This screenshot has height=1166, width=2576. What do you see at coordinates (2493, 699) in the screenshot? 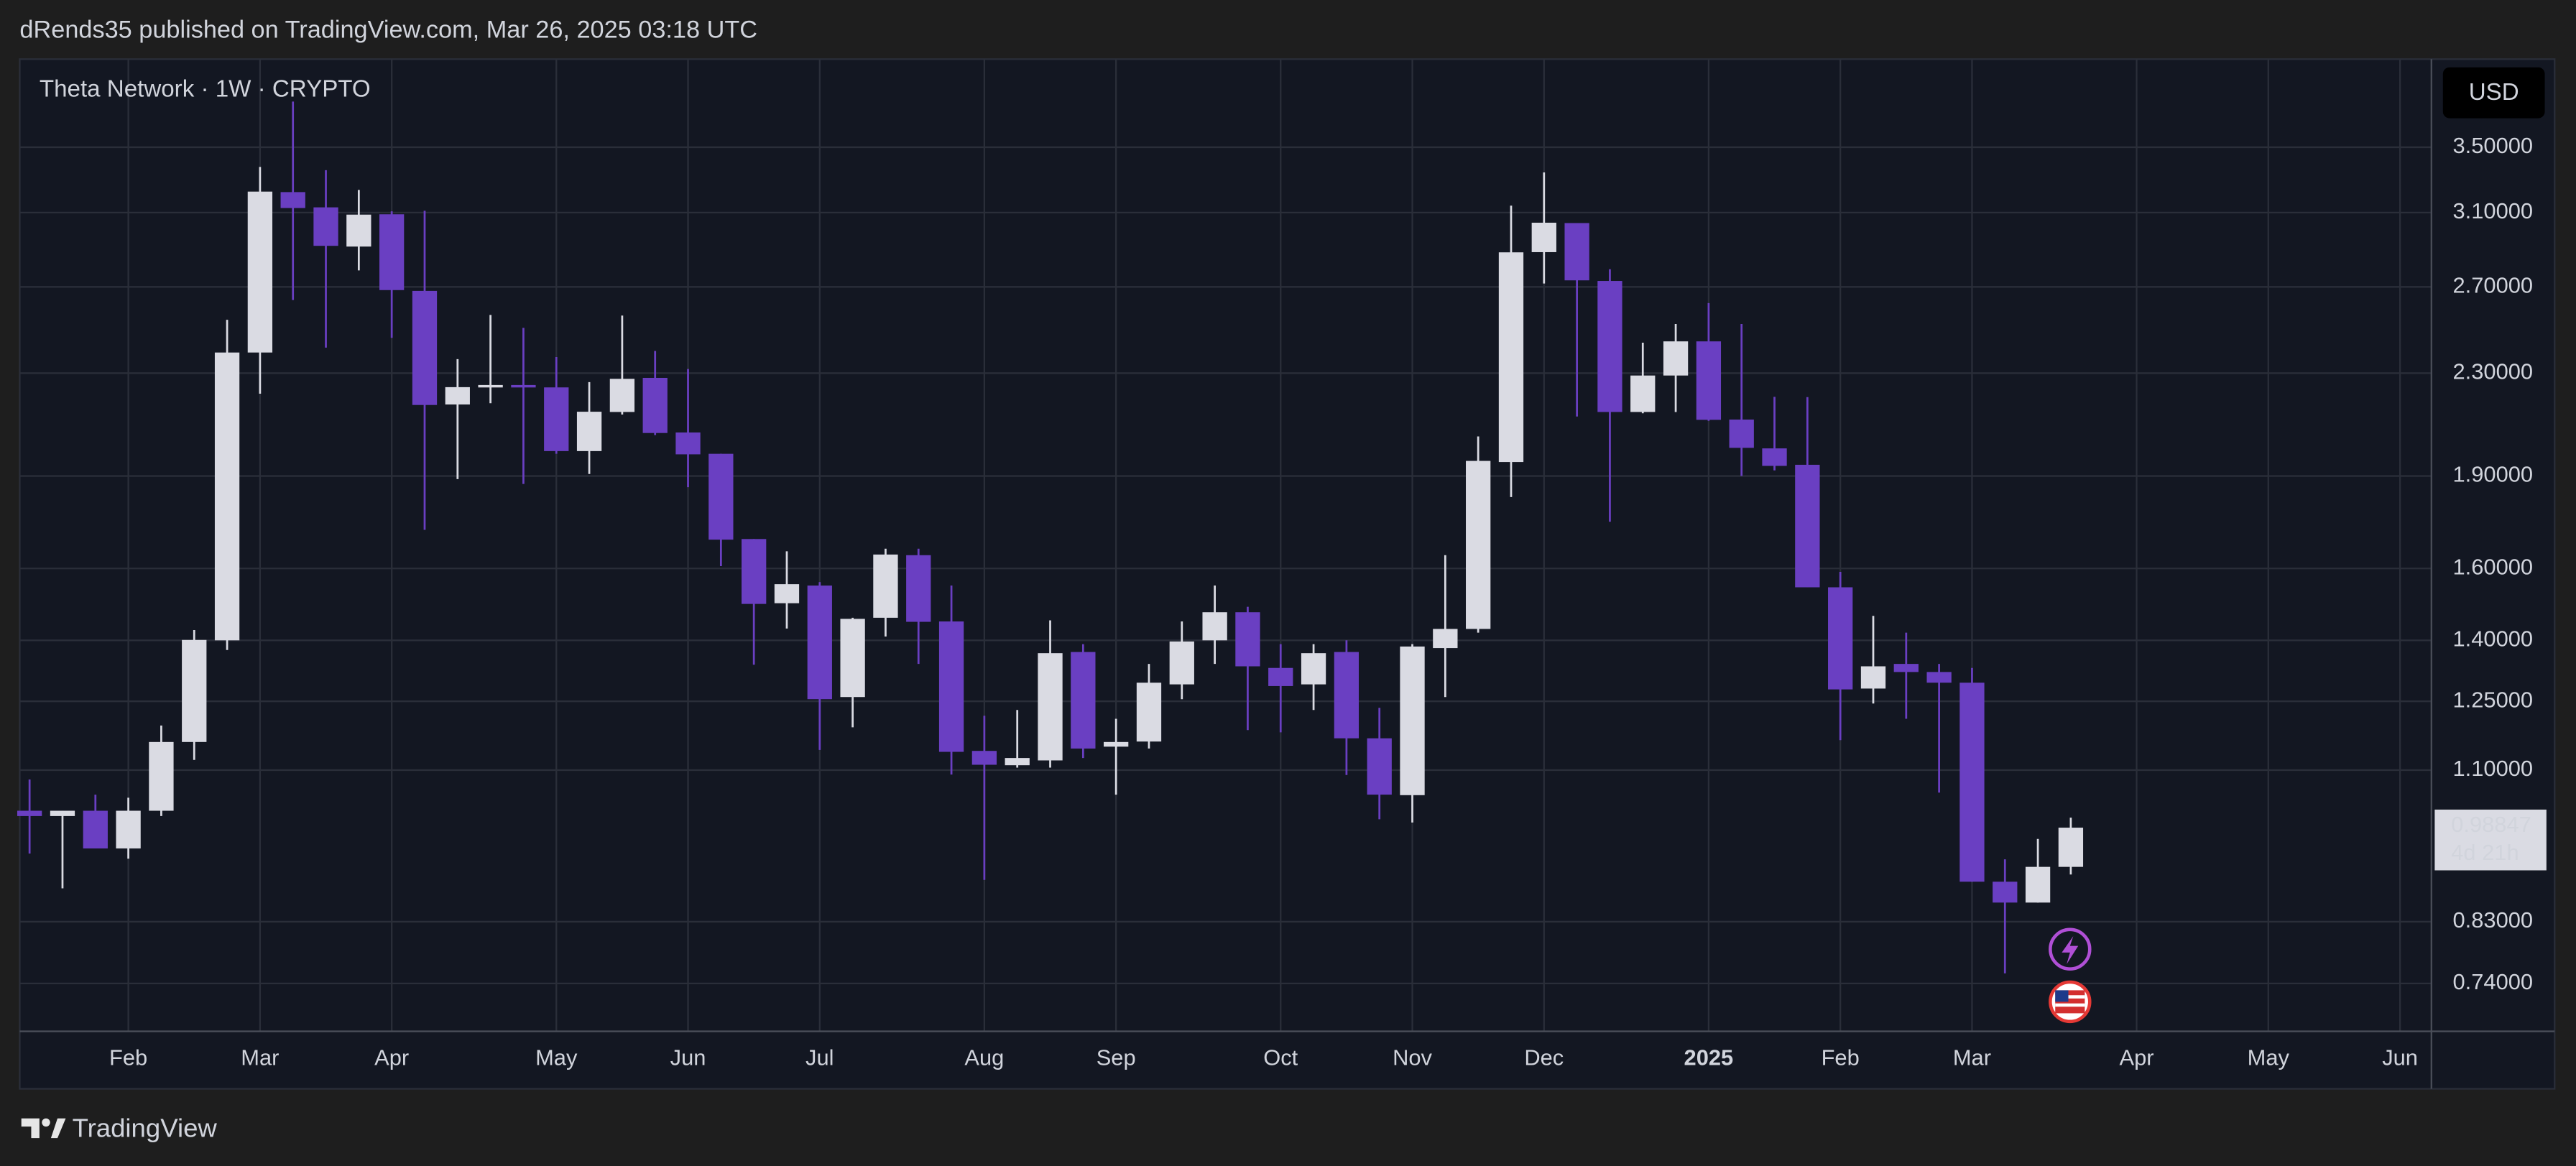
I see `y-tick-label: 1.25000` at bounding box center [2493, 699].